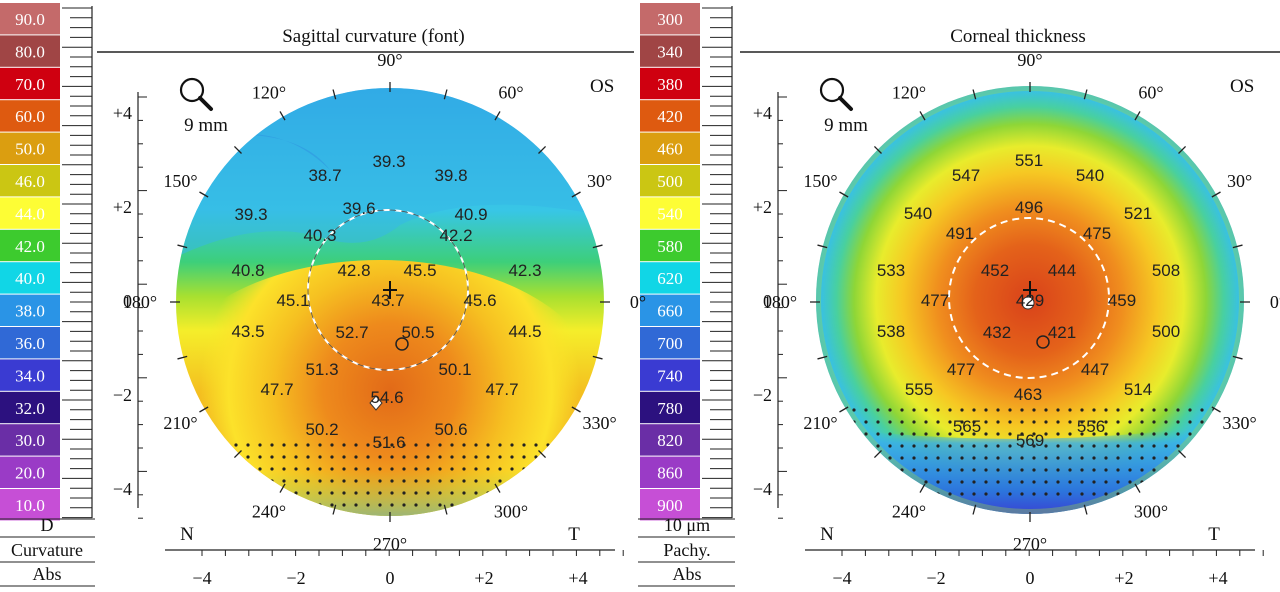 The height and width of the screenshot is (592, 1280). Describe the element at coordinates (388, 161) in the screenshot. I see `left-curvature-value: 39.3` at that location.